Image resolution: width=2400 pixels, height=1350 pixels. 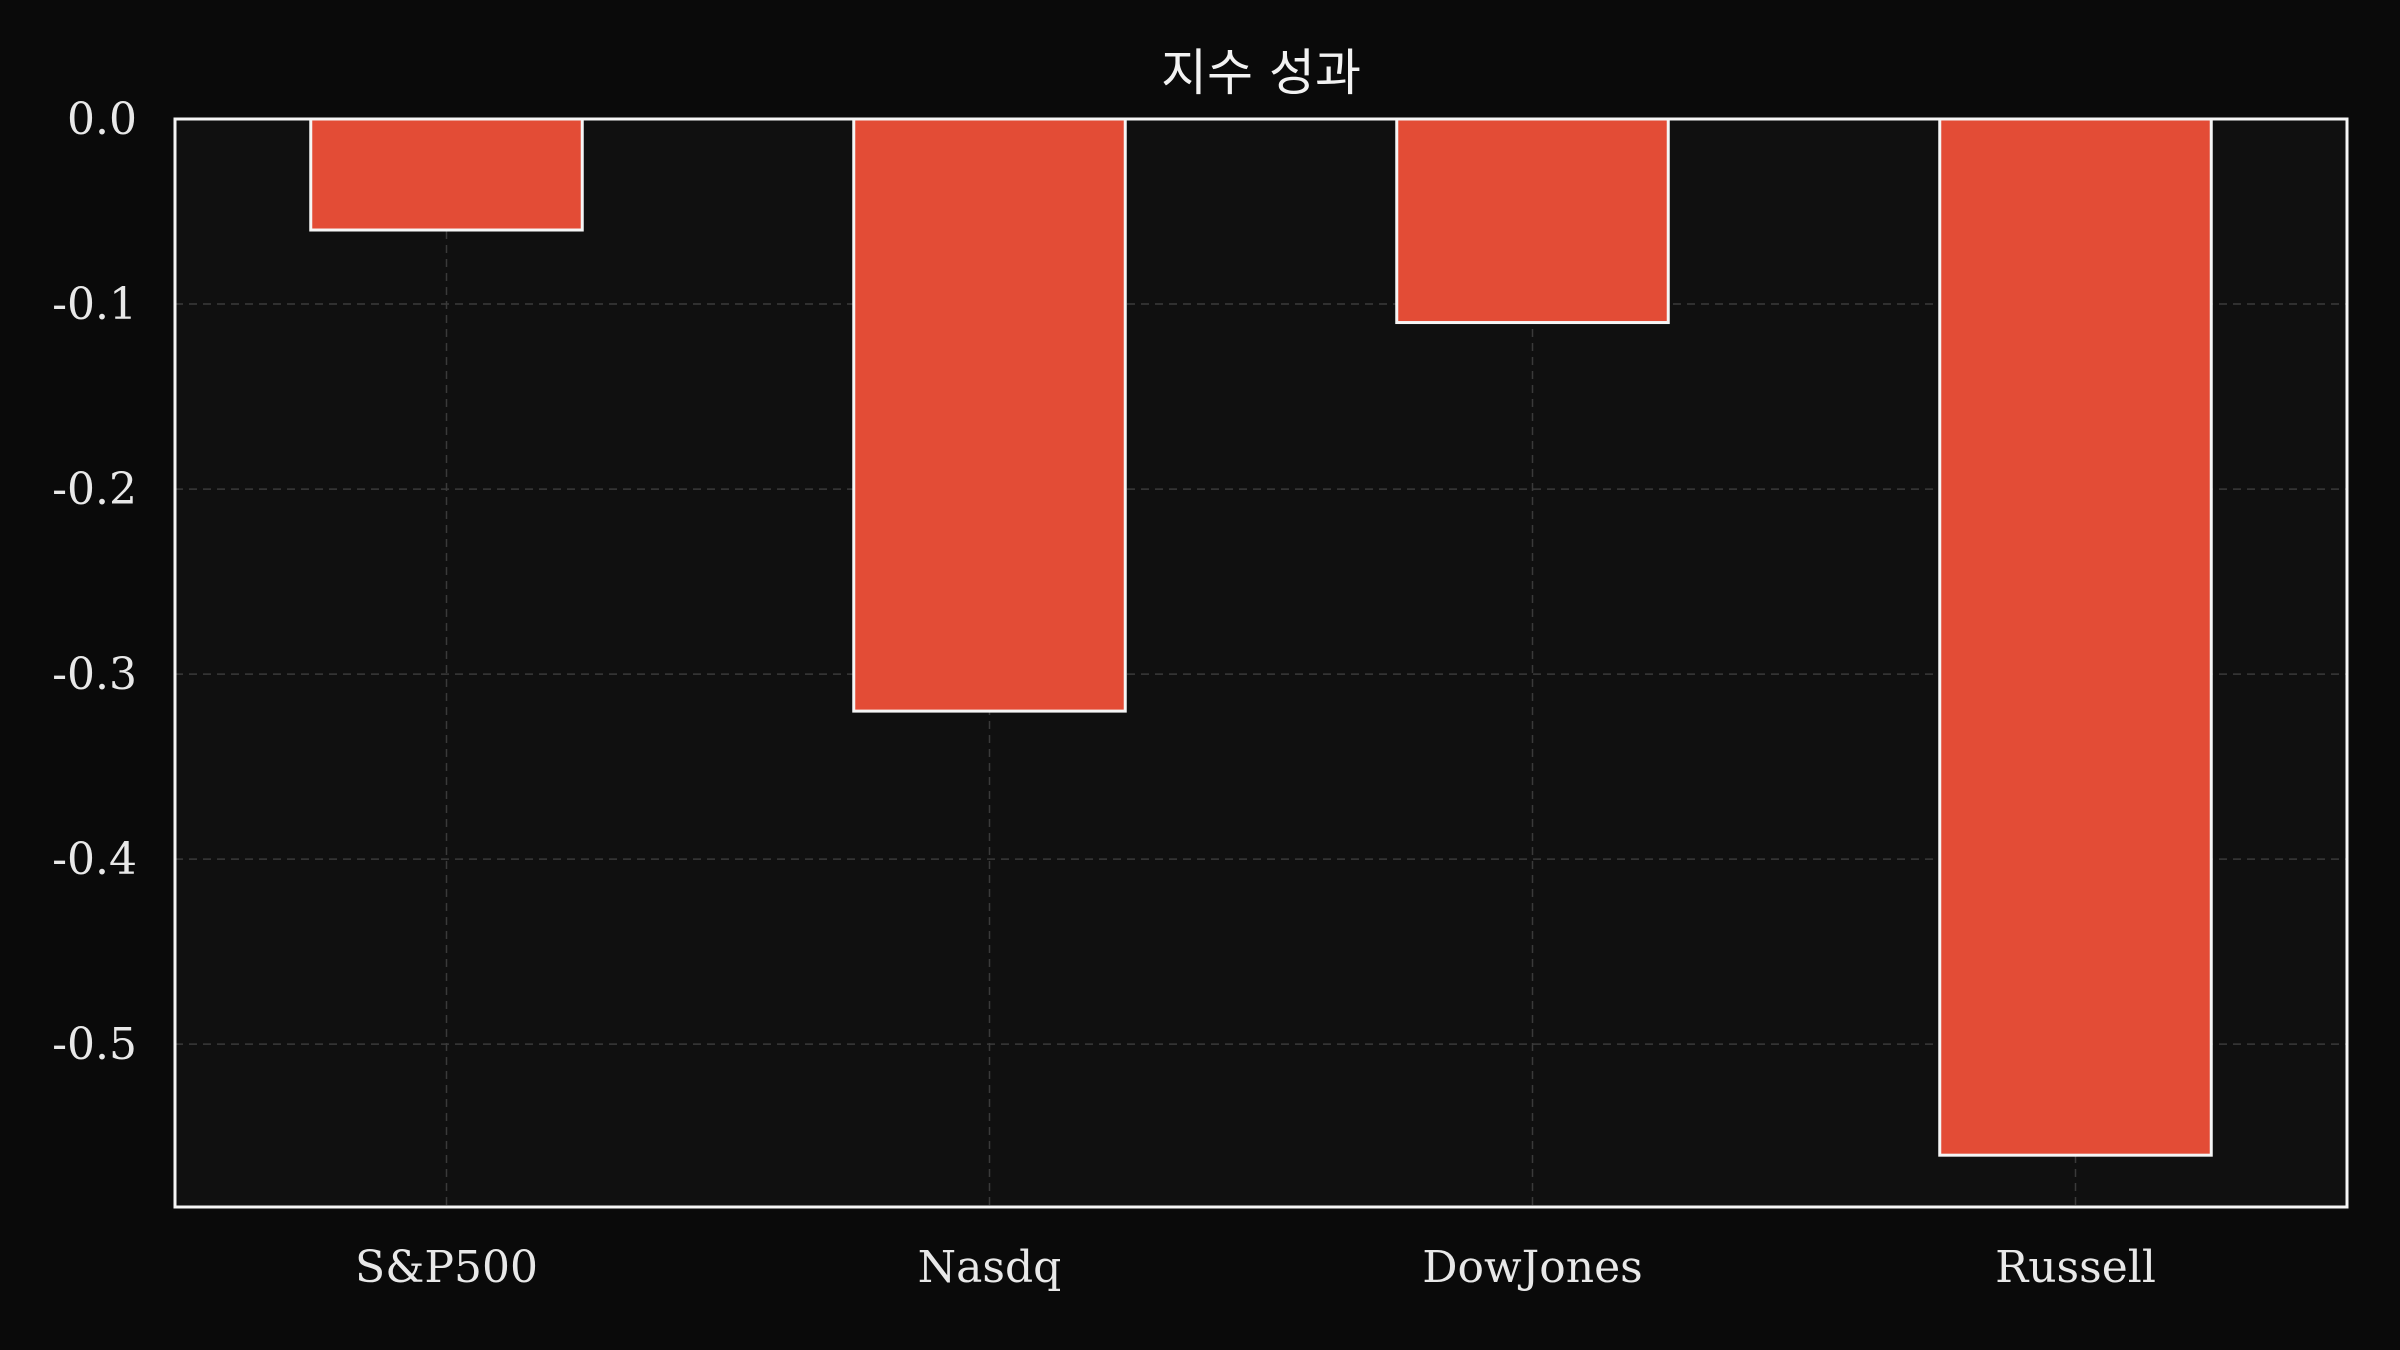 What do you see at coordinates (94, 582) in the screenshot?
I see `y-axis-ticks: 0.0 -0.1 -0.2 -0.3 -0.4 -0.5` at bounding box center [94, 582].